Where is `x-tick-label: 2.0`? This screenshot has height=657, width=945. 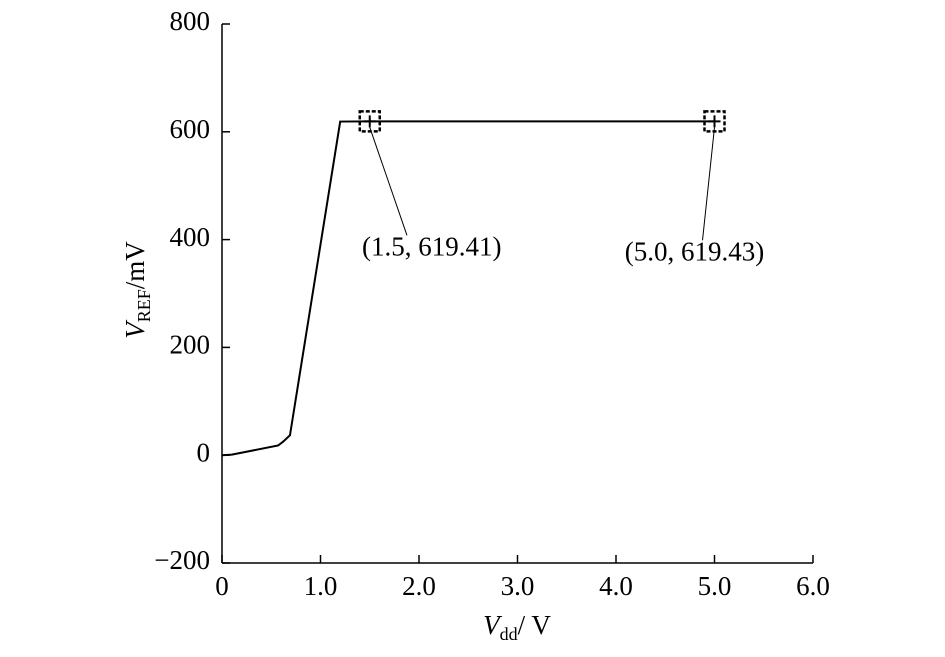
x-tick-label: 2.0 is located at coordinates (419, 586).